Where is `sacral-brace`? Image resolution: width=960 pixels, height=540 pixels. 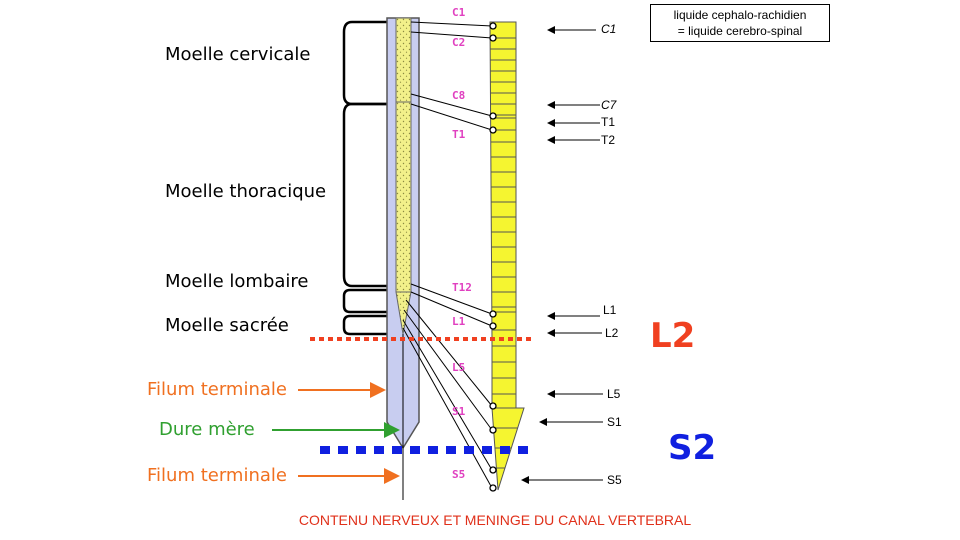
sacral-brace is located at coordinates (365, 325).